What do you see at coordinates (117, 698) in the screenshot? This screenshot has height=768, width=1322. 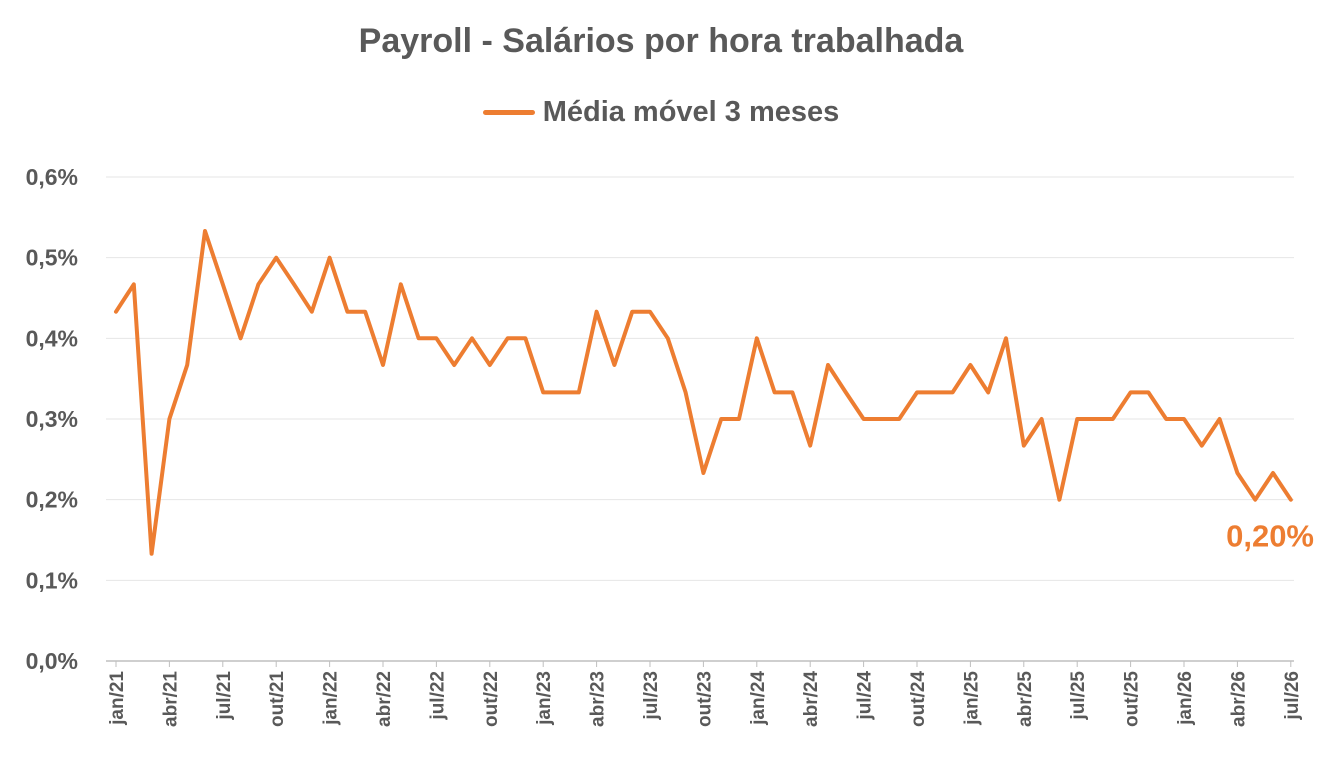 I see `x-tick-label: jan/21` at bounding box center [117, 698].